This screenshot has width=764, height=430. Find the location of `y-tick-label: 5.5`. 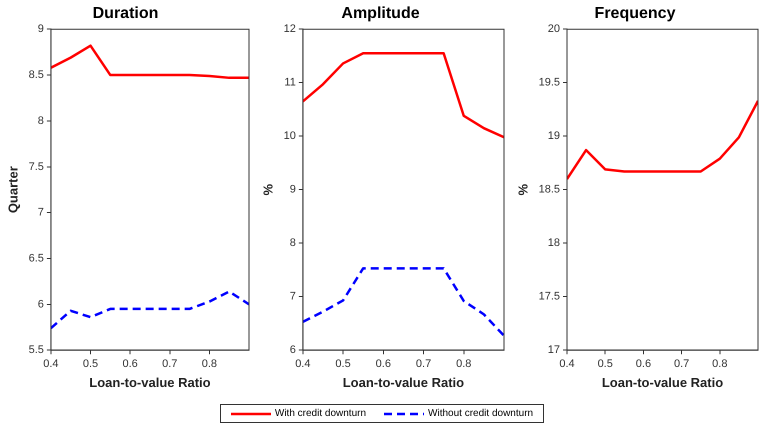

y-tick-label: 5.5 is located at coordinates (36, 350).